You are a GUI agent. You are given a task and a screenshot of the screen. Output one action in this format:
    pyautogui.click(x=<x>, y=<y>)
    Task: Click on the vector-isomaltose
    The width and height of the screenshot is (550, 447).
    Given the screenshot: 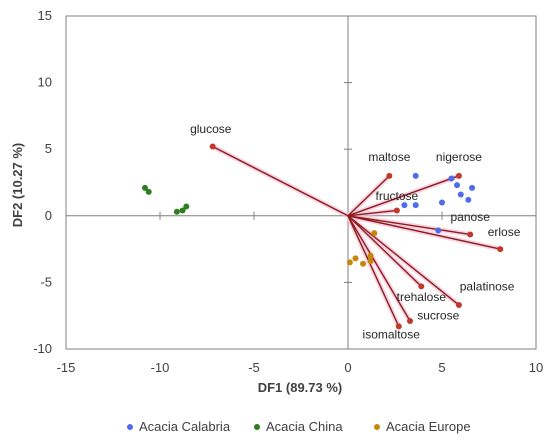 What is the action you would take?
    pyautogui.click(x=373, y=271)
    